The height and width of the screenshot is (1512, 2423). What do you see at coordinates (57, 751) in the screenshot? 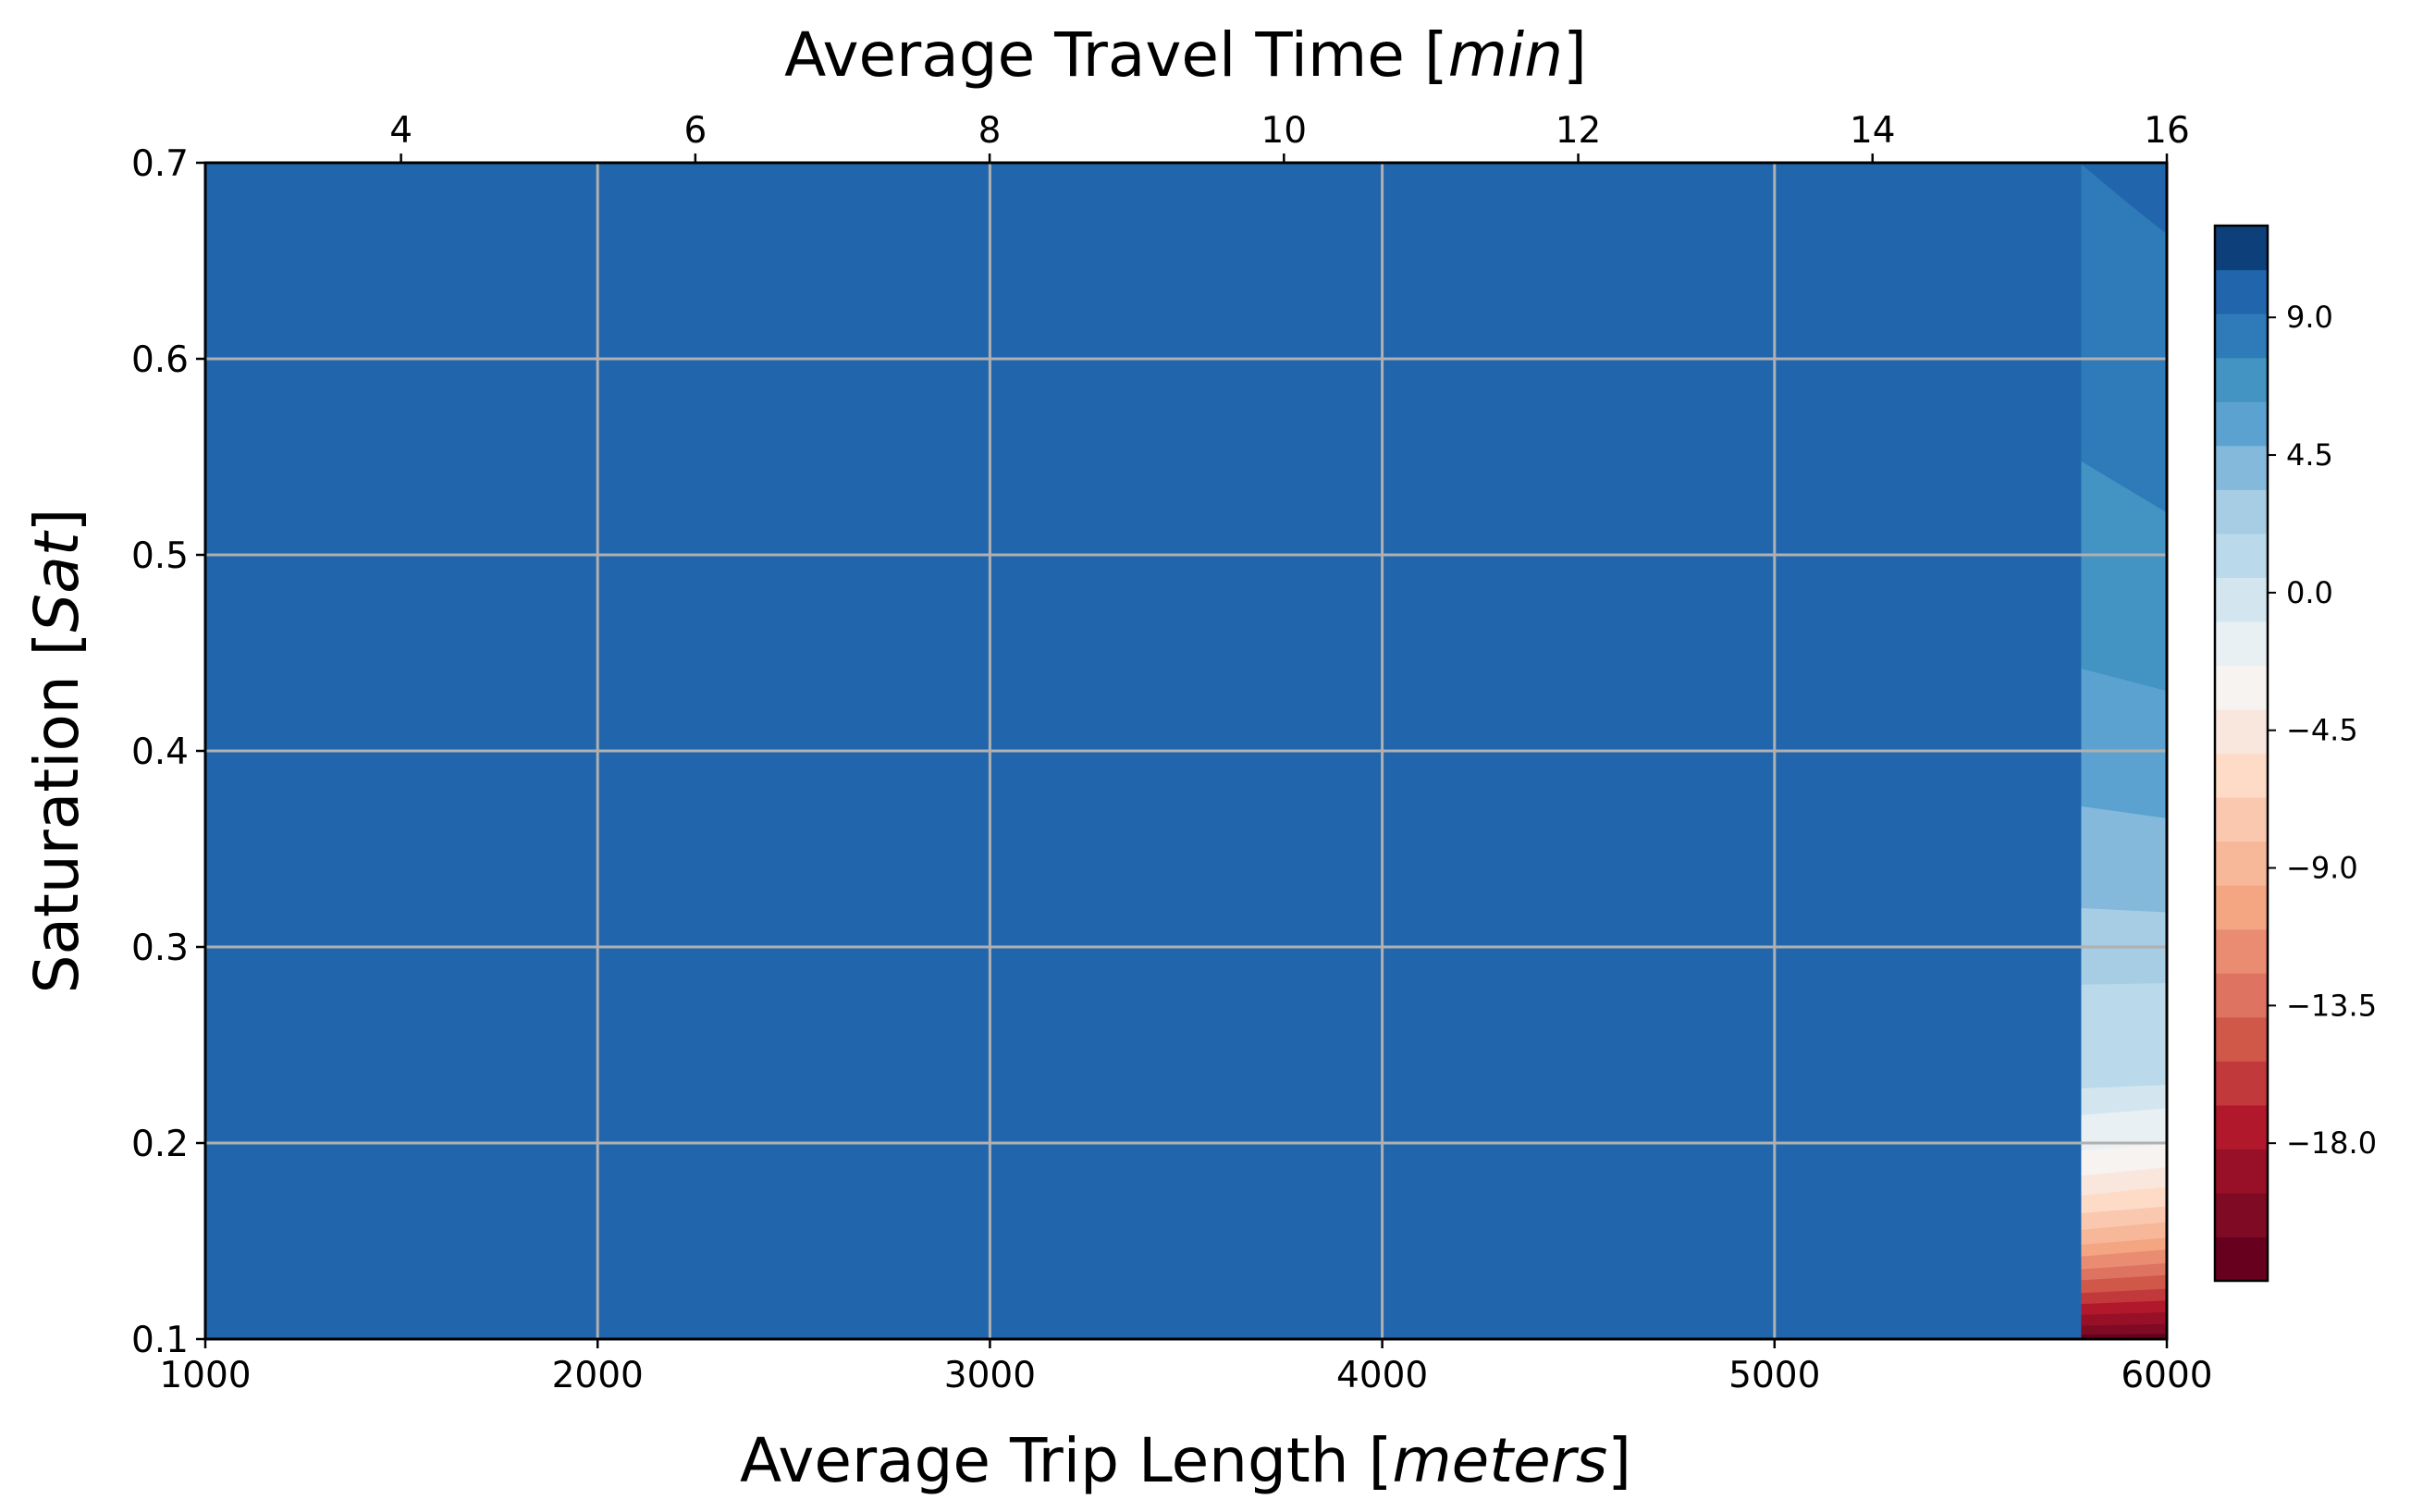
I see `y-axis-title: Saturation [Sat]` at bounding box center [57, 751].